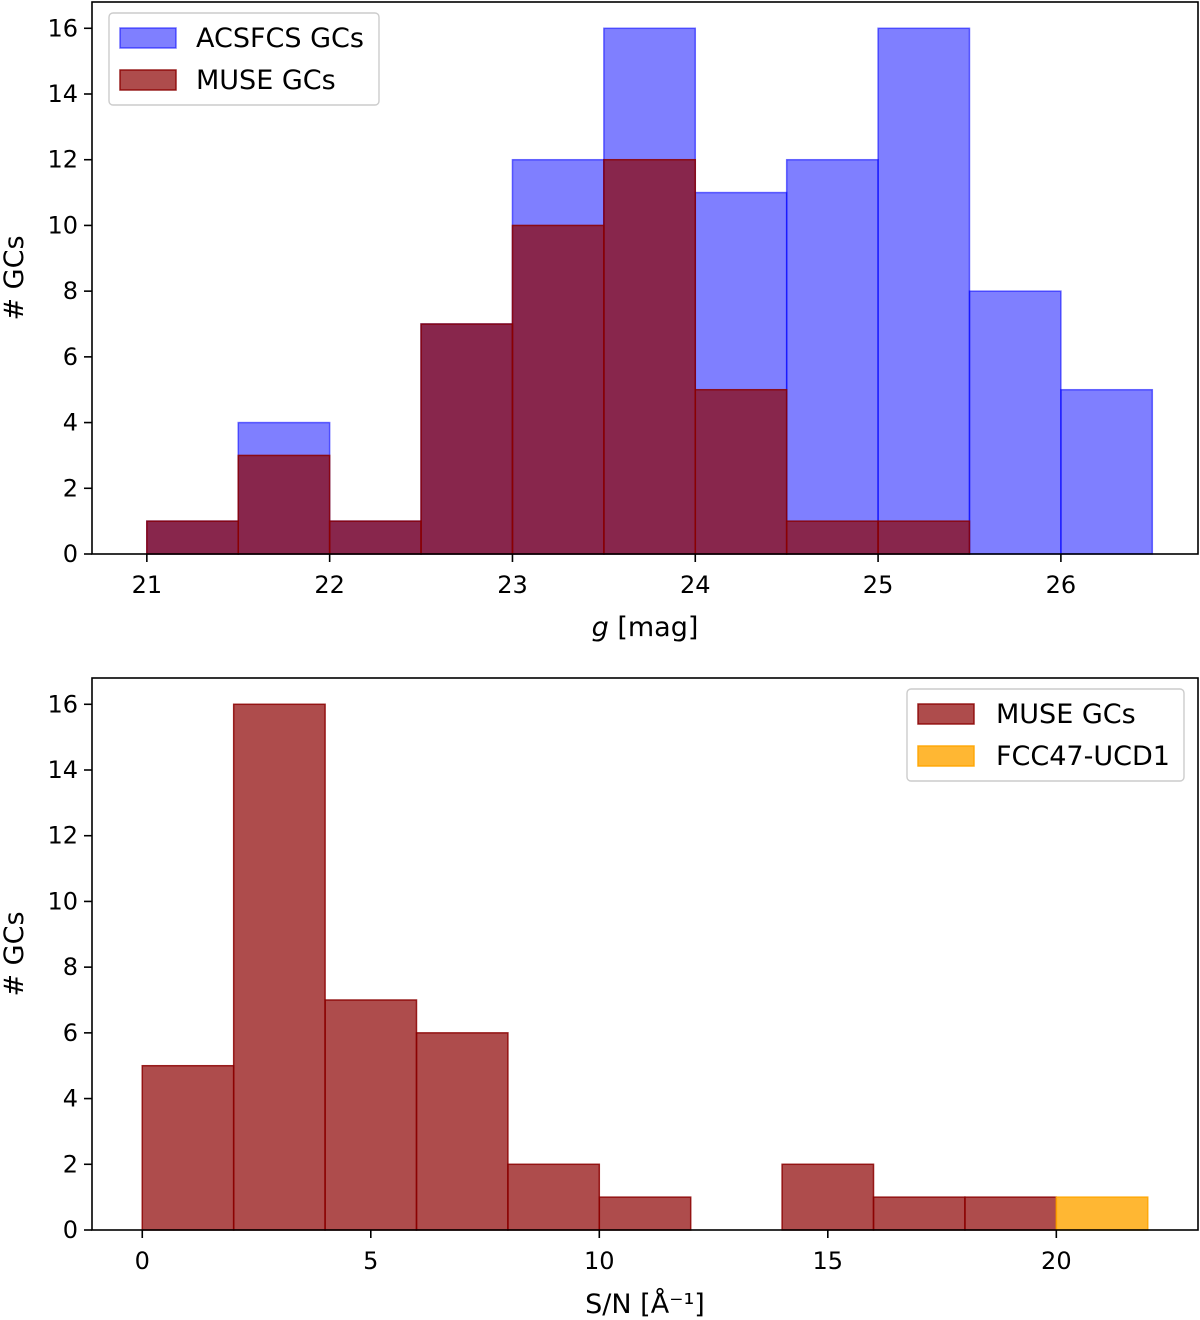 Image resolution: width=1200 pixels, height=1320 pixels. Describe the element at coordinates (70, 1164) in the screenshot. I see `sn-y-tick-label-1: 2` at that location.